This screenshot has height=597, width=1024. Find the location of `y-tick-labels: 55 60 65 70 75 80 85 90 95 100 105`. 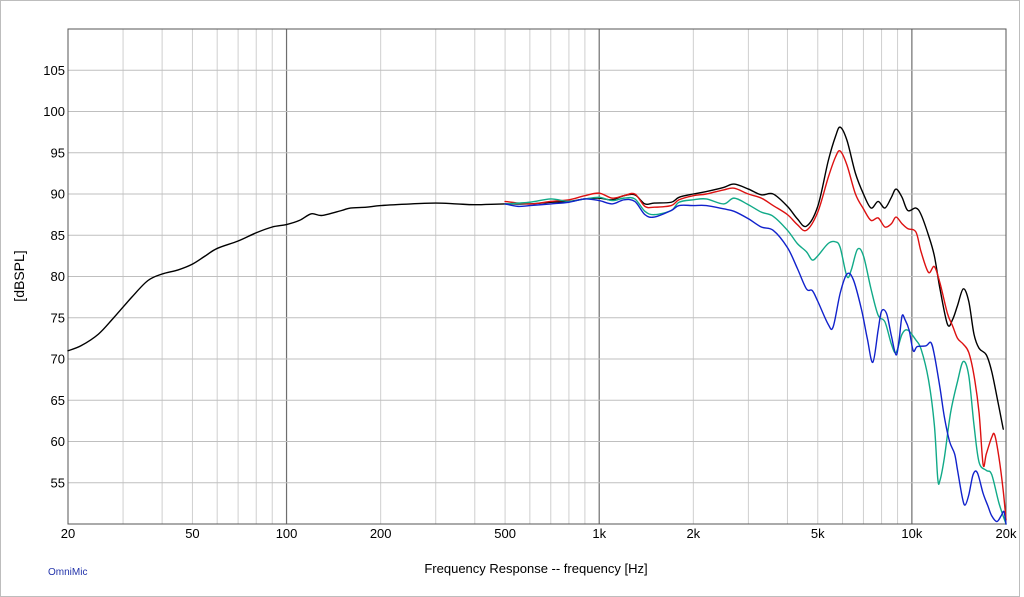

y-tick-labels: 55 60 65 70 75 80 85 90 95 100 105 is located at coordinates (54, 277).